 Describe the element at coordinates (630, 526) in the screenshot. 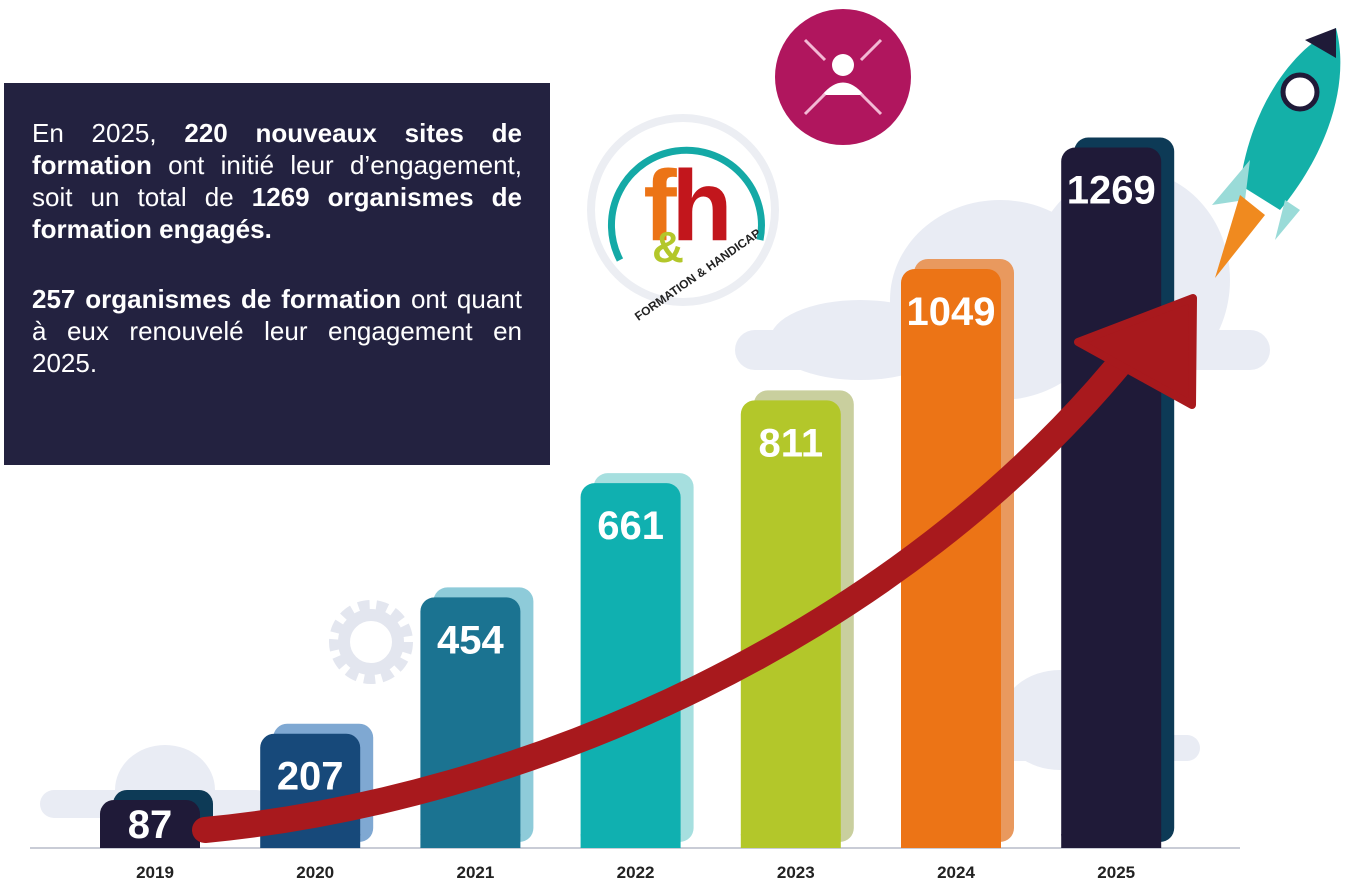

I see `value-label: 661` at that location.